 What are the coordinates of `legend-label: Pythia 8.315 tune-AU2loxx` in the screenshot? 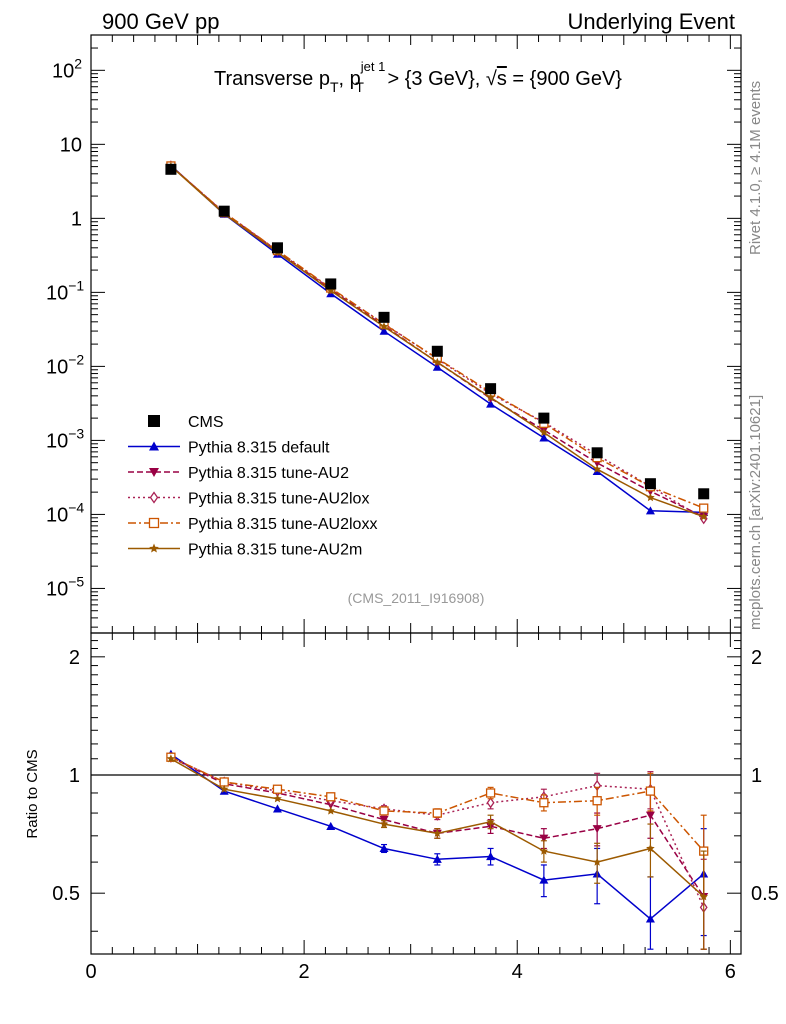 It's located at (282, 524).